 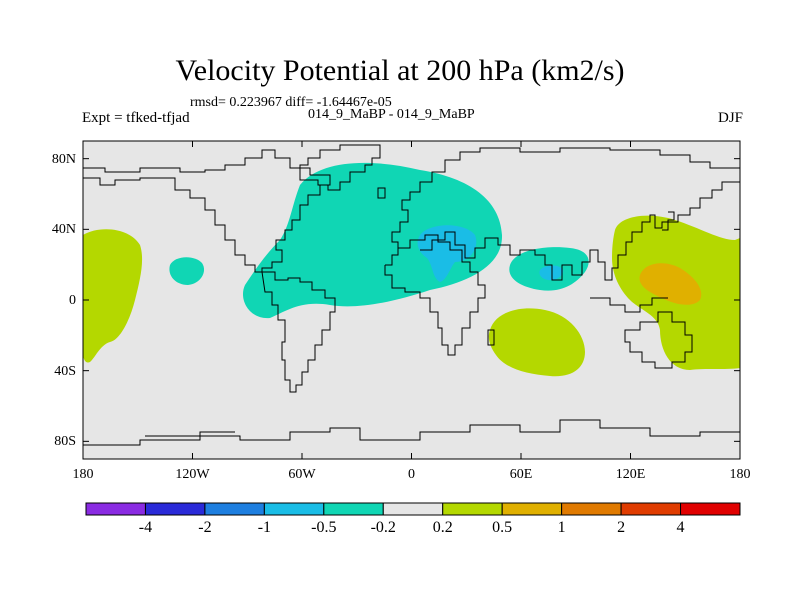 I want to click on colorbar-label: -0.2, so click(x=383, y=527).